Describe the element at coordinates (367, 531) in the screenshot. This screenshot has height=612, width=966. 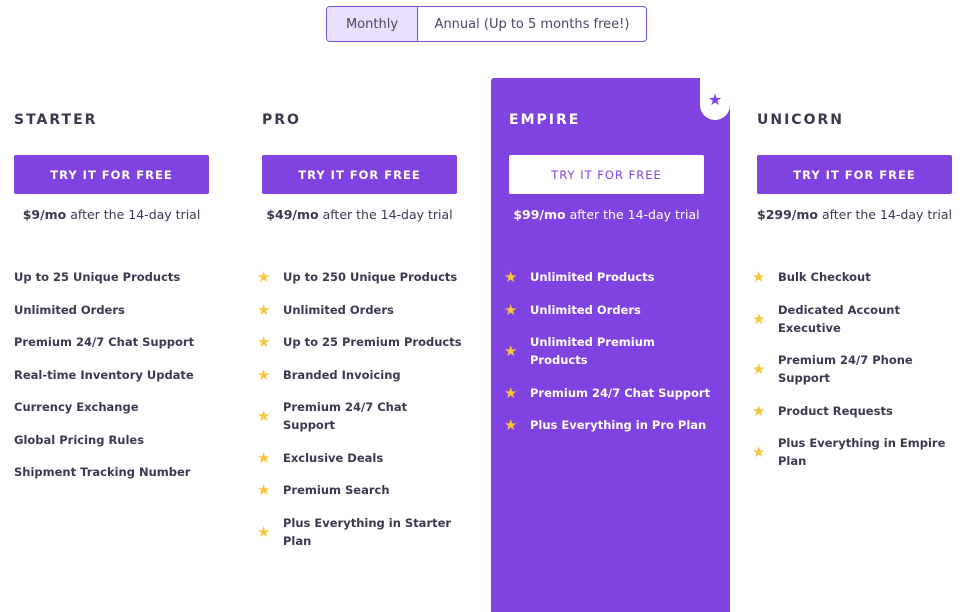
I see `feature-label: Plus Everything in Starter Plan` at that location.